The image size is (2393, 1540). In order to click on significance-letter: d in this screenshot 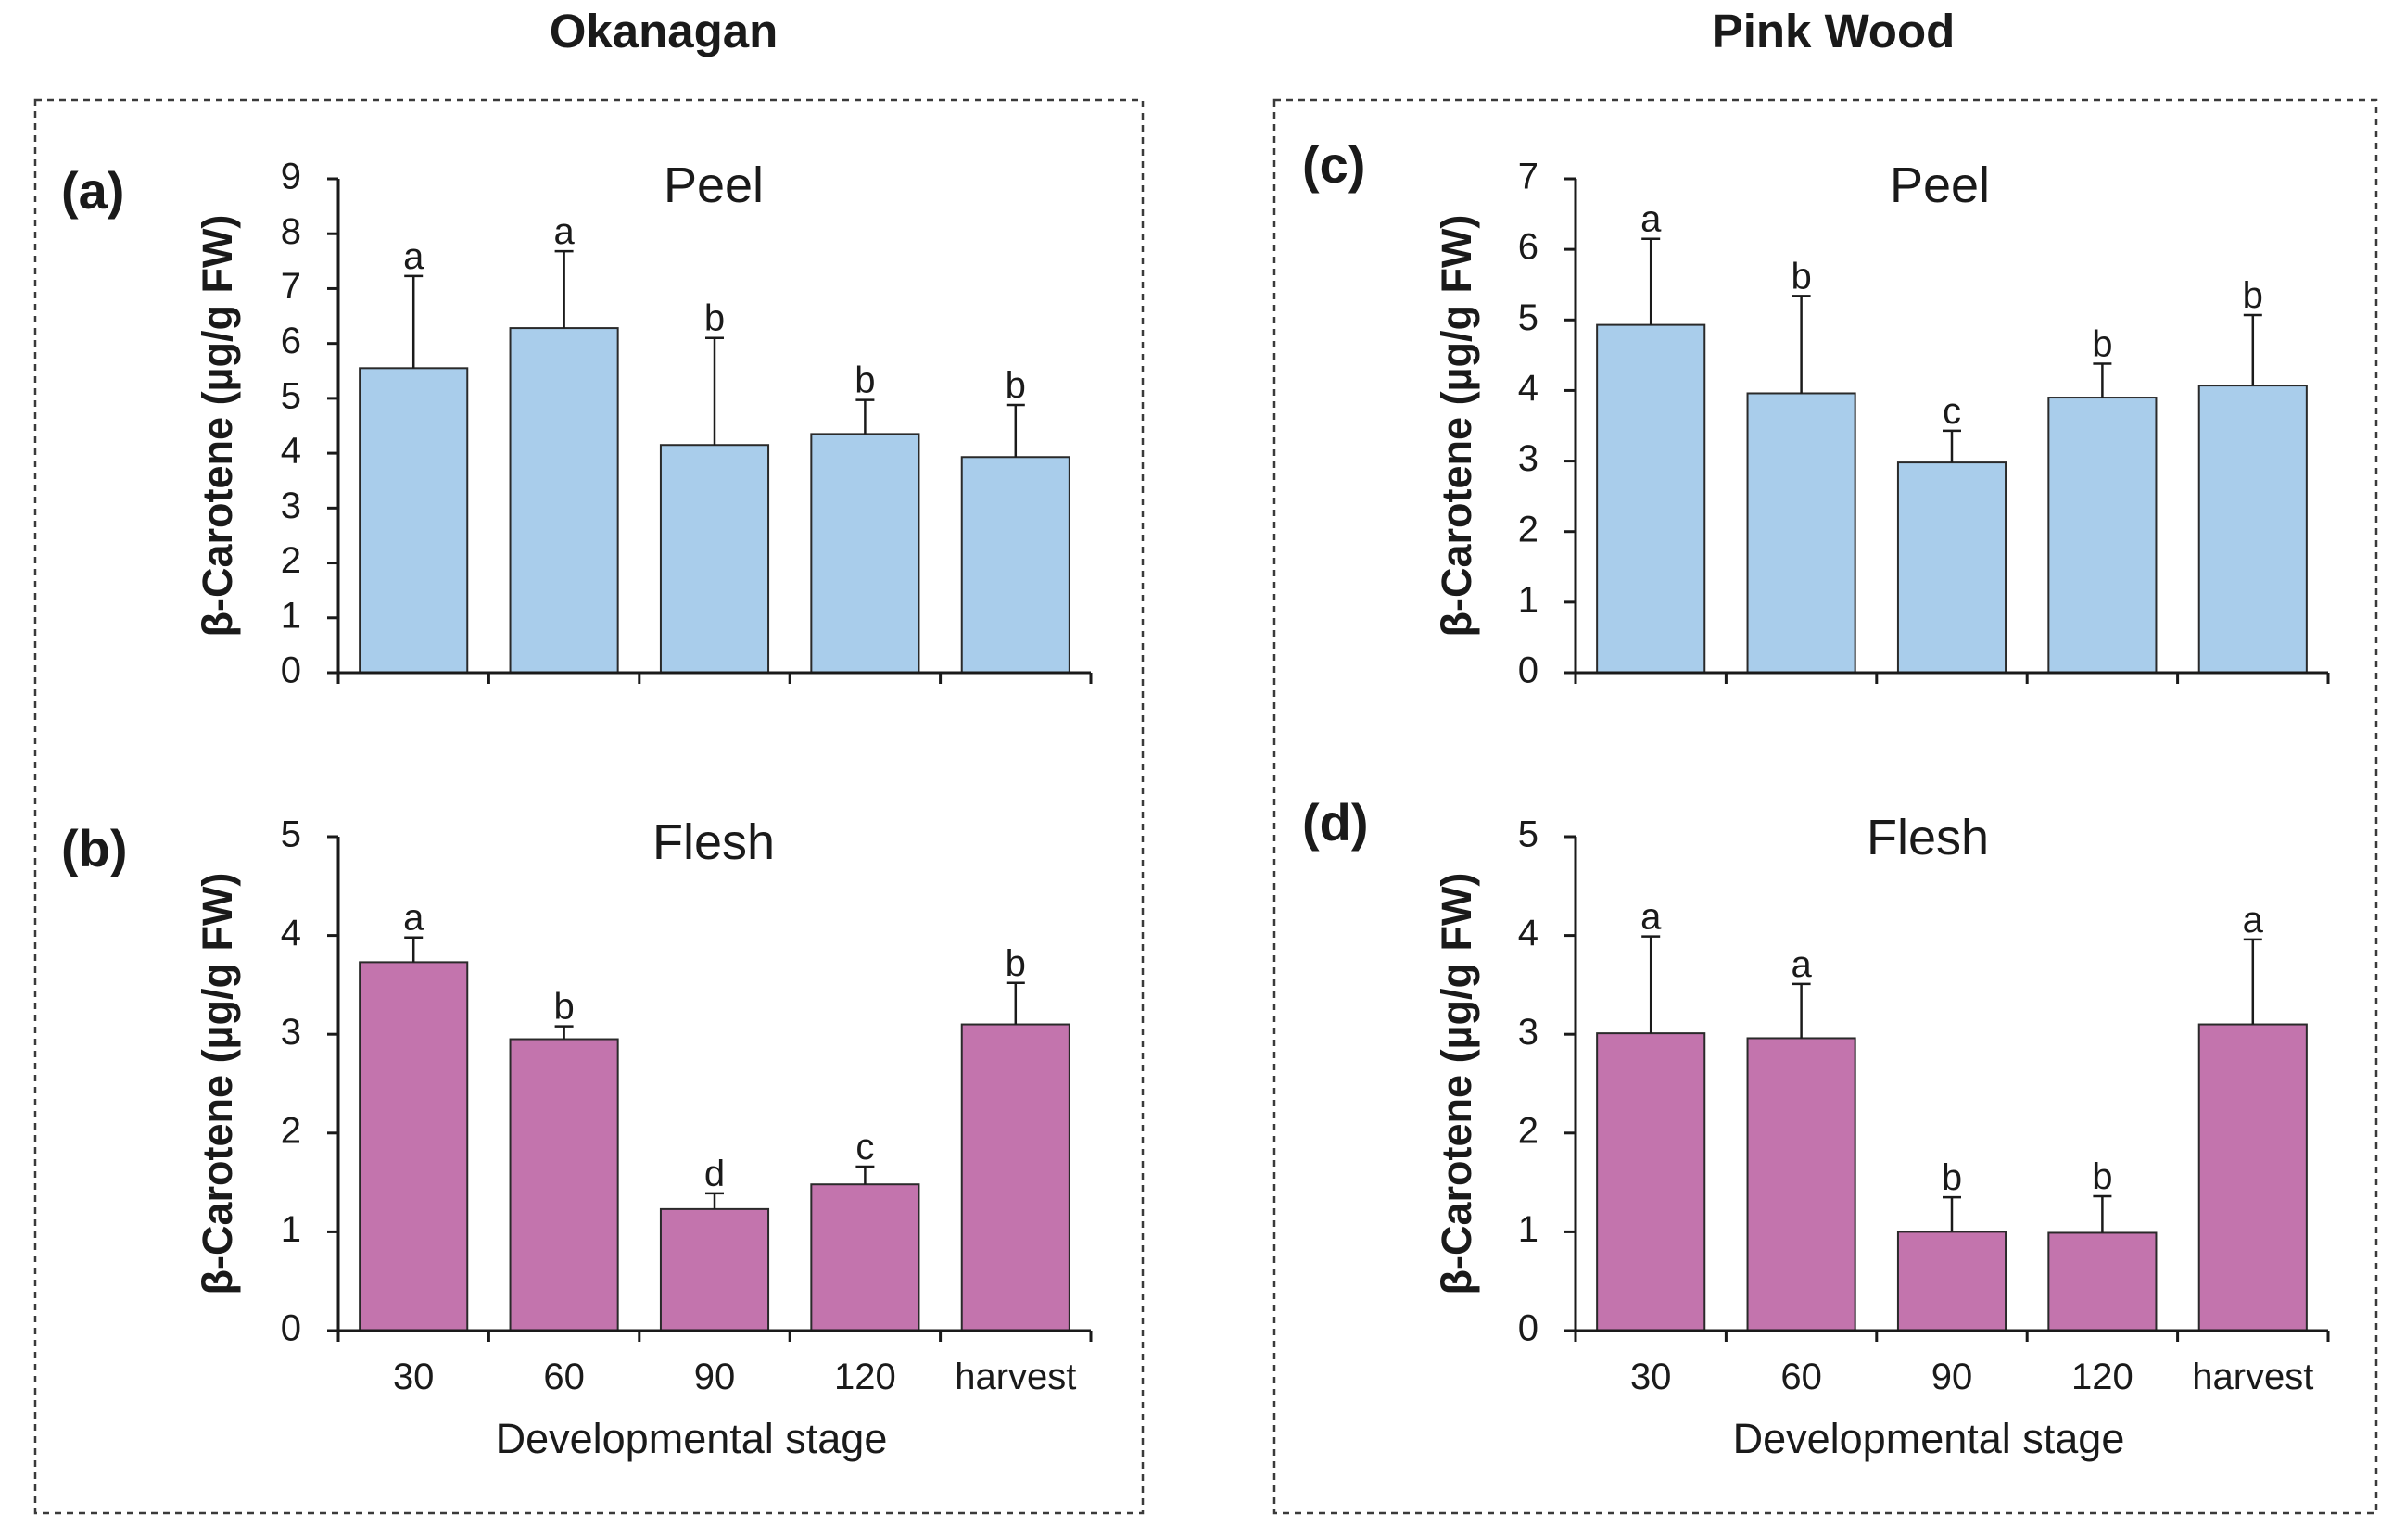, I will do `click(714, 1174)`.